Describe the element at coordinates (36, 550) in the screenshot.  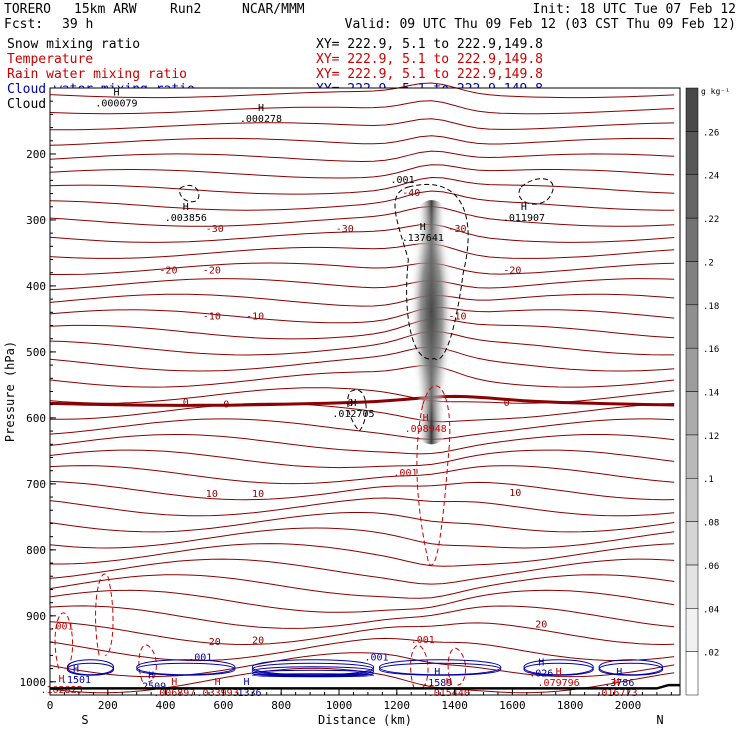
I see `y-tick-label: 800` at that location.